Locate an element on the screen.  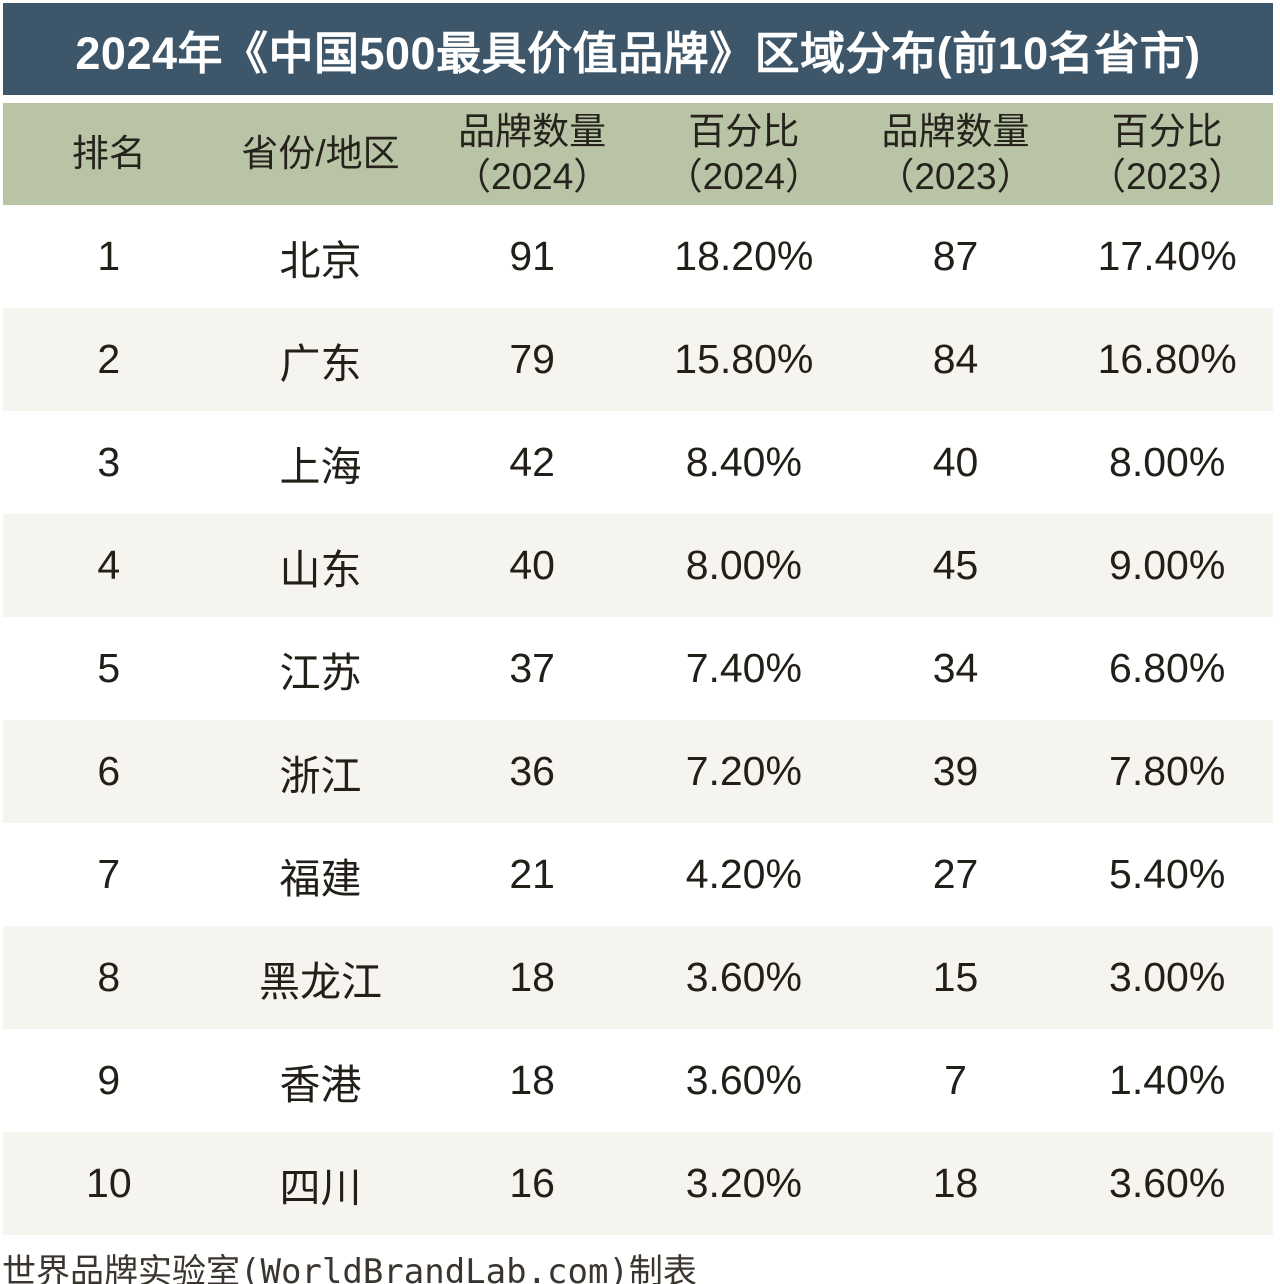
column-header-label: 省份/地区 is located at coordinates (320, 154).